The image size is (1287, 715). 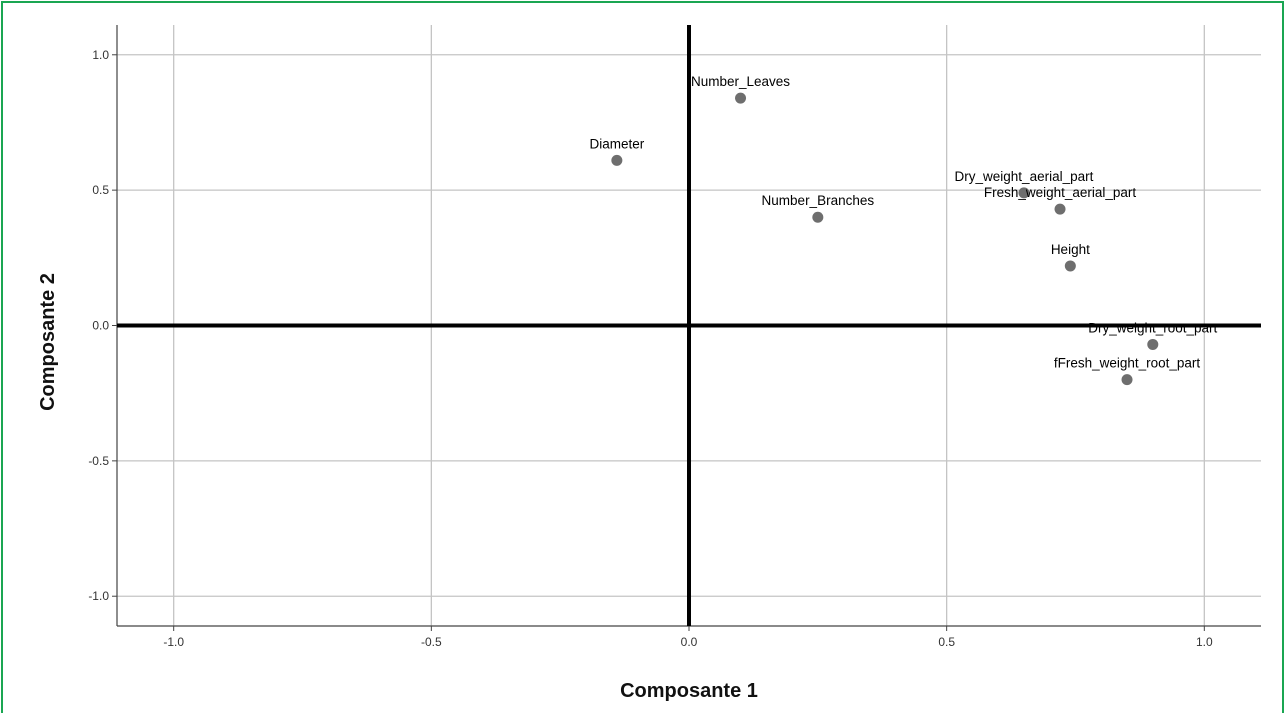 I want to click on point-label: fFresh_weight_root_part, so click(x=1127, y=363).